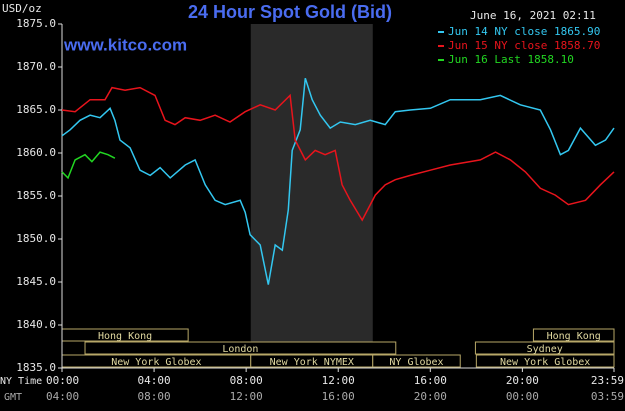  I want to click on legend-label: Jun 14 NY close 1865.90, so click(524, 31).